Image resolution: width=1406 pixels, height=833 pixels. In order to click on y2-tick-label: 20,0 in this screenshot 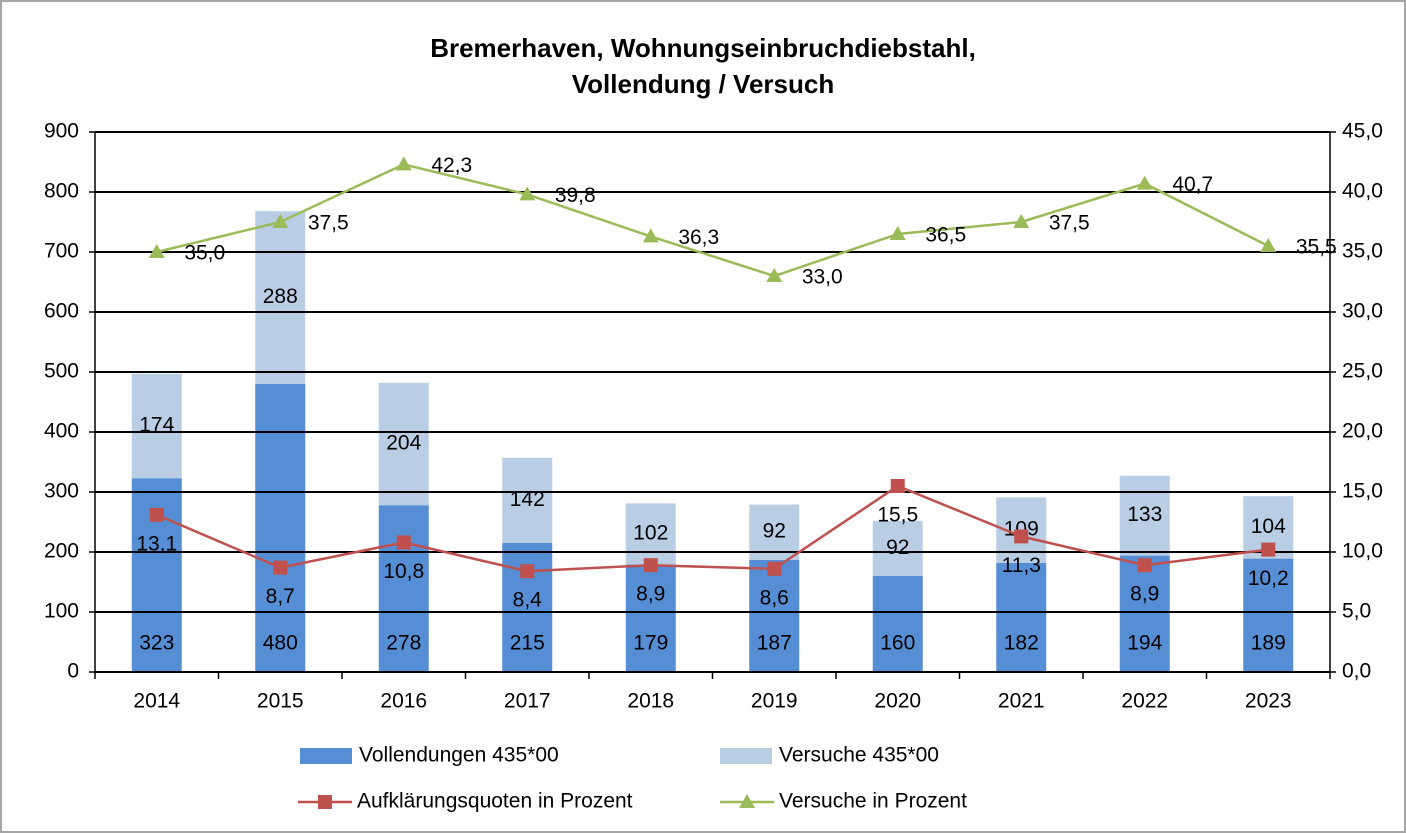, I will do `click(1362, 431)`.